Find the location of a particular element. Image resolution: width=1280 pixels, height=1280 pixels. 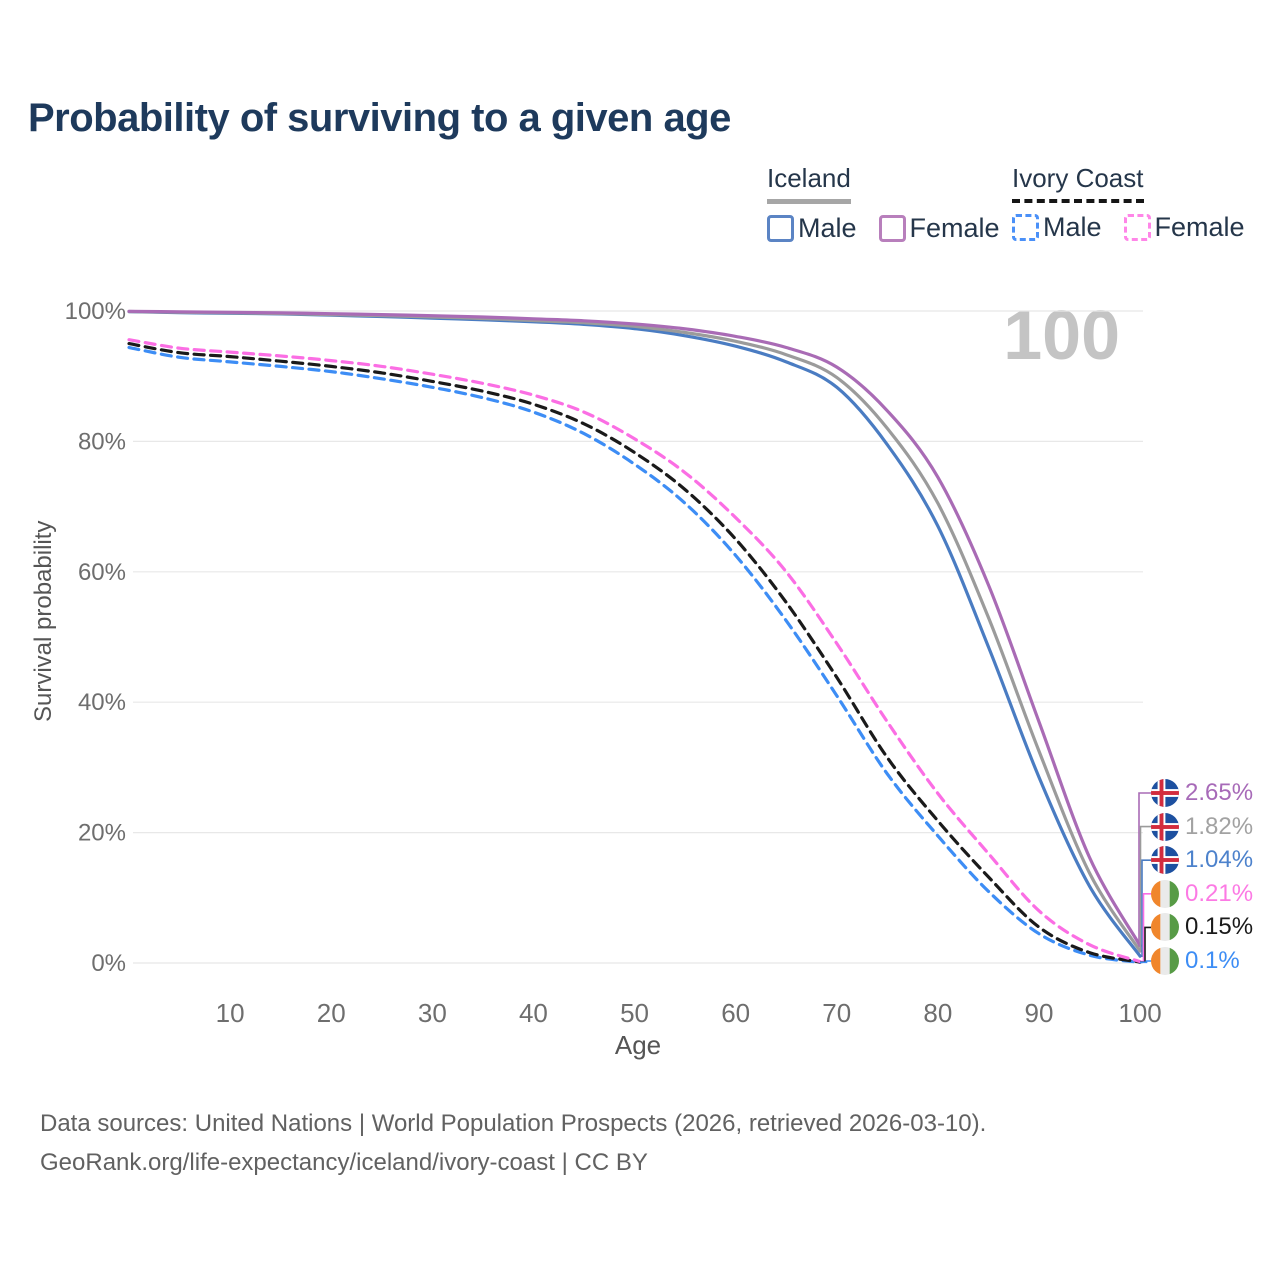

page-title: Probability of surviving to a given age is located at coordinates (379, 118).